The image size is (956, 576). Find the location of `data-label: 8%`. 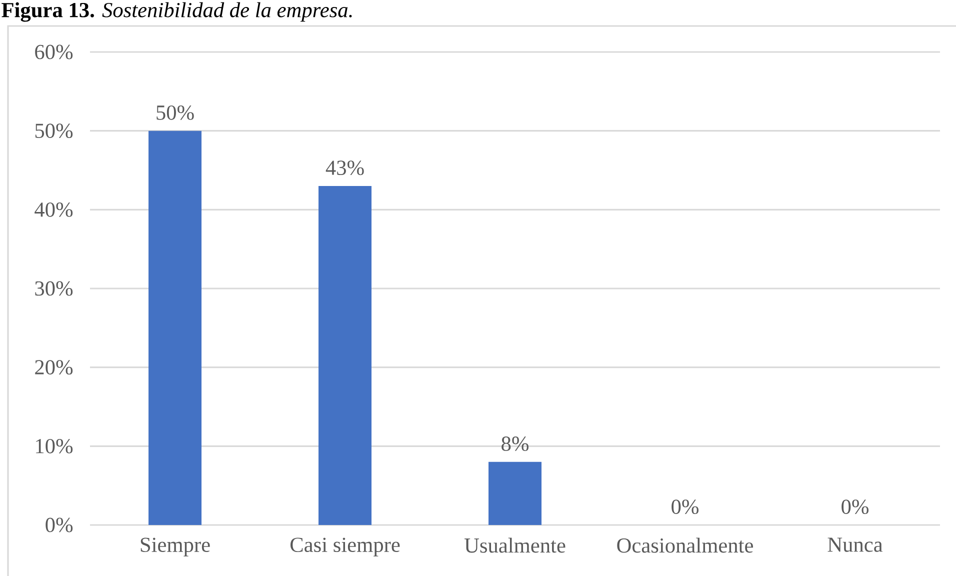

data-label: 8% is located at coordinates (515, 443).